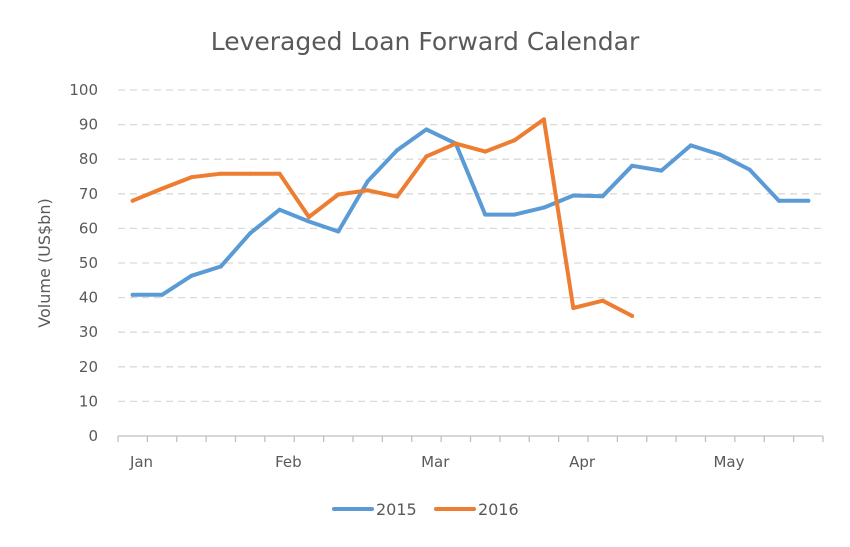  I want to click on x-tick-label: Apr, so click(582, 462).